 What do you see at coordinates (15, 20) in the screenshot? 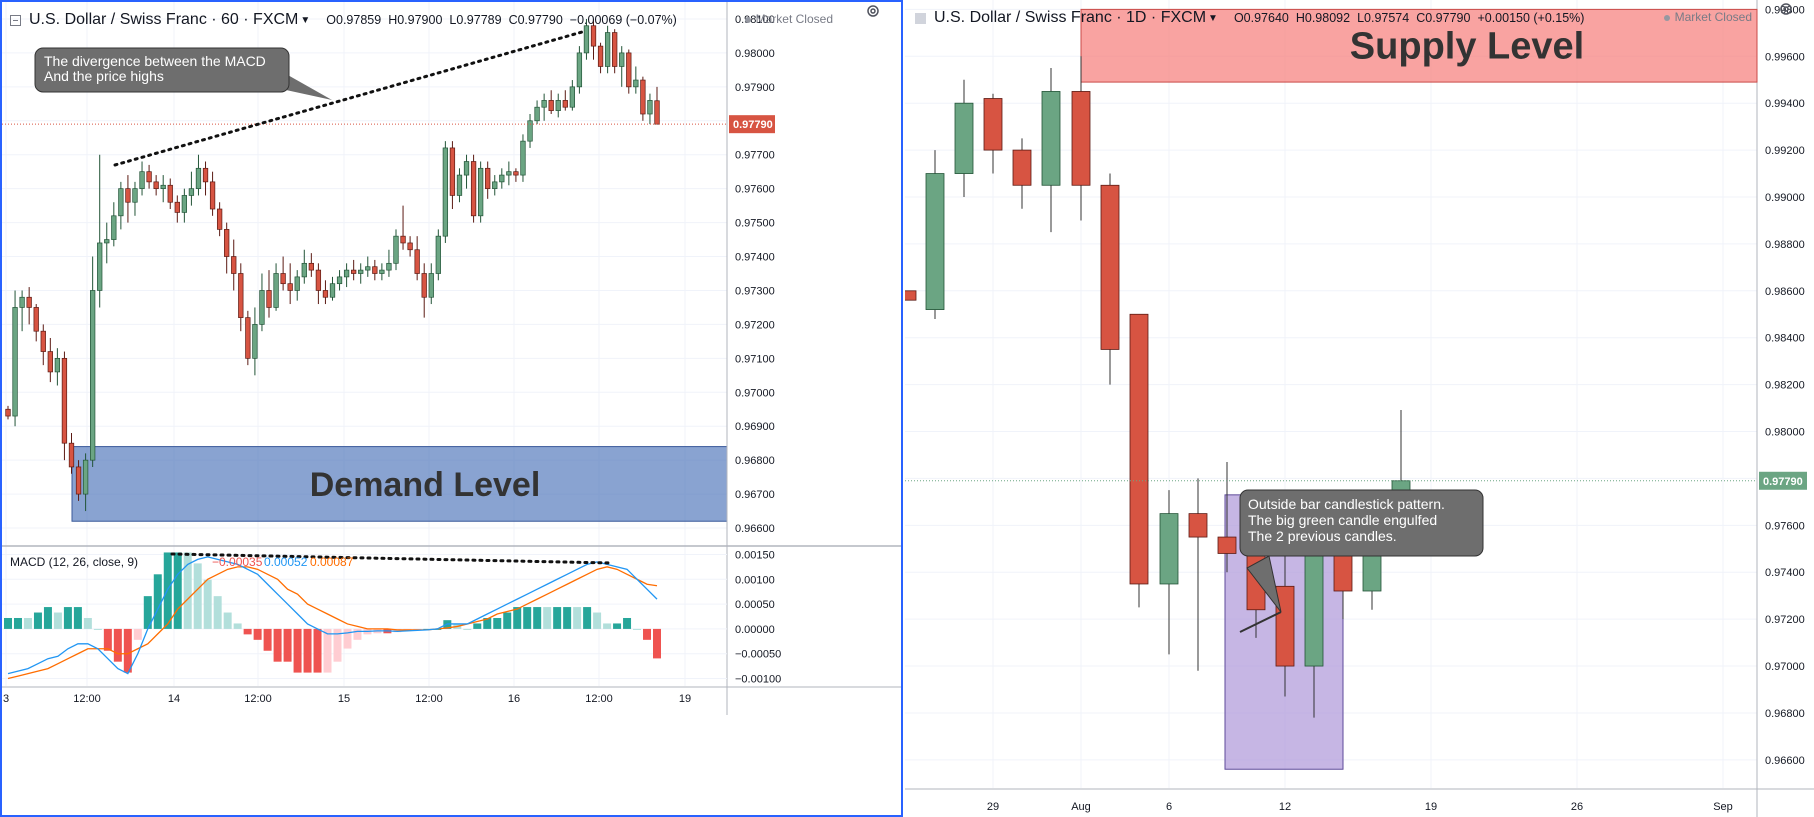
I see `minus-square-icon` at bounding box center [15, 20].